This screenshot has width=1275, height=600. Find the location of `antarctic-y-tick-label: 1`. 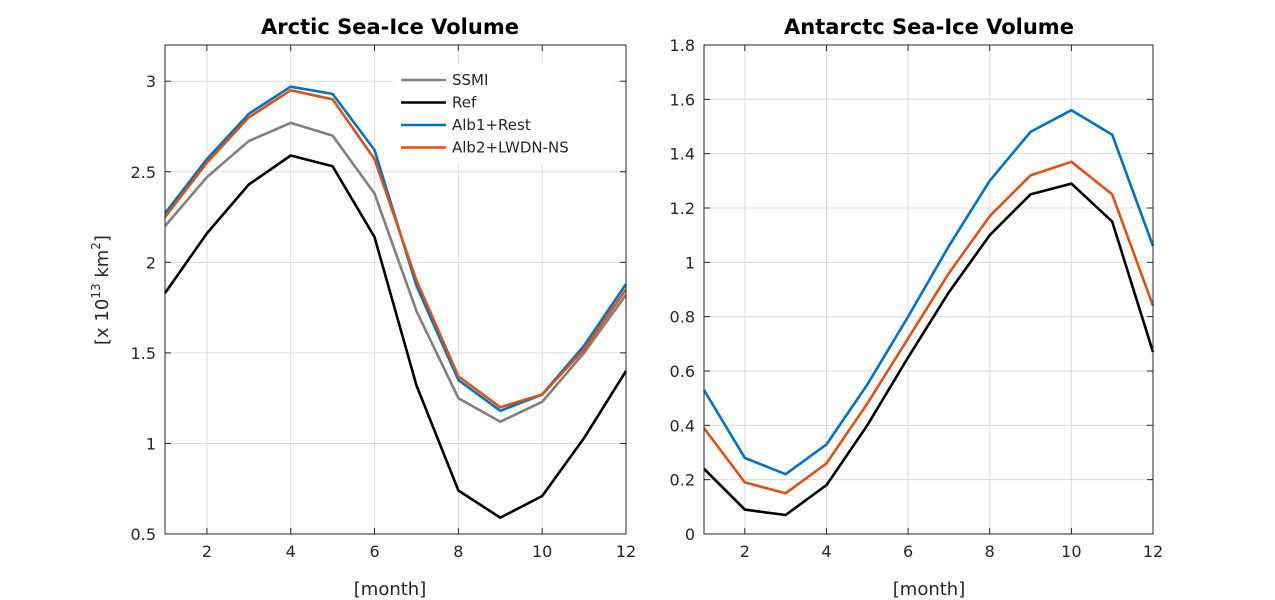

antarctic-y-tick-label: 1 is located at coordinates (690, 262).